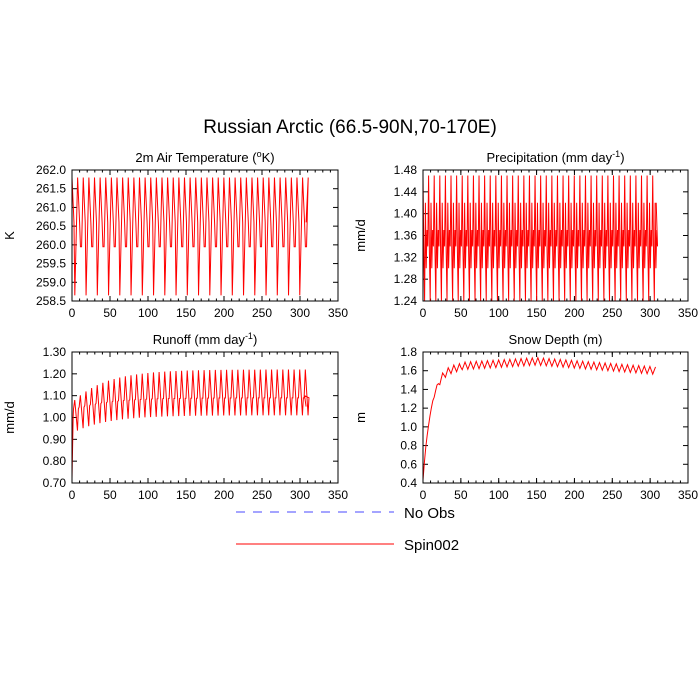 This screenshot has height=700, width=700. What do you see at coordinates (408, 389) in the screenshot?
I see `y-tick-label: 1.4` at bounding box center [408, 389].